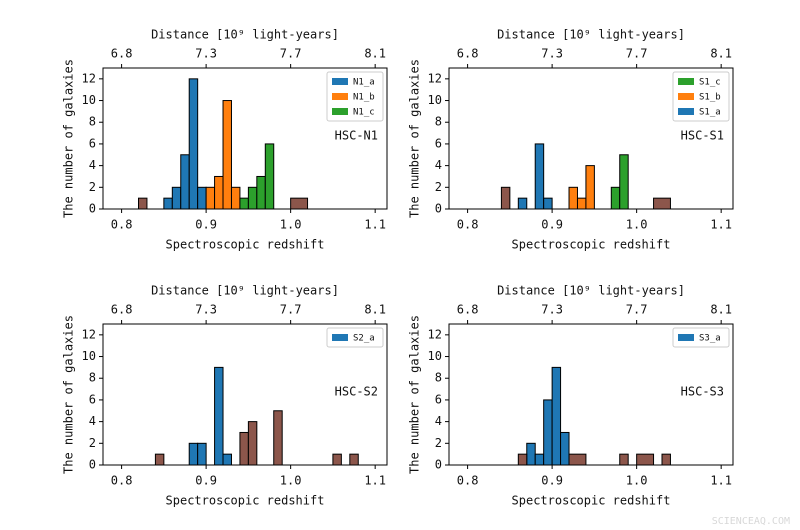  Describe the element at coordinates (710, 98) in the screenshot. I see `legend-label: S1_b` at that location.